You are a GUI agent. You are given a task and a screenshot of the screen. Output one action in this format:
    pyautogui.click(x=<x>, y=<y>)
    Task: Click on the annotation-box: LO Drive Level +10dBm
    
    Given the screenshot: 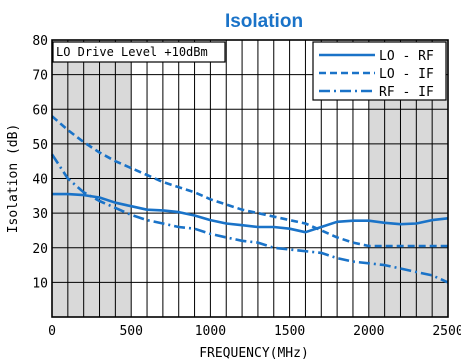 What is the action you would take?
    pyautogui.click(x=139, y=52)
    